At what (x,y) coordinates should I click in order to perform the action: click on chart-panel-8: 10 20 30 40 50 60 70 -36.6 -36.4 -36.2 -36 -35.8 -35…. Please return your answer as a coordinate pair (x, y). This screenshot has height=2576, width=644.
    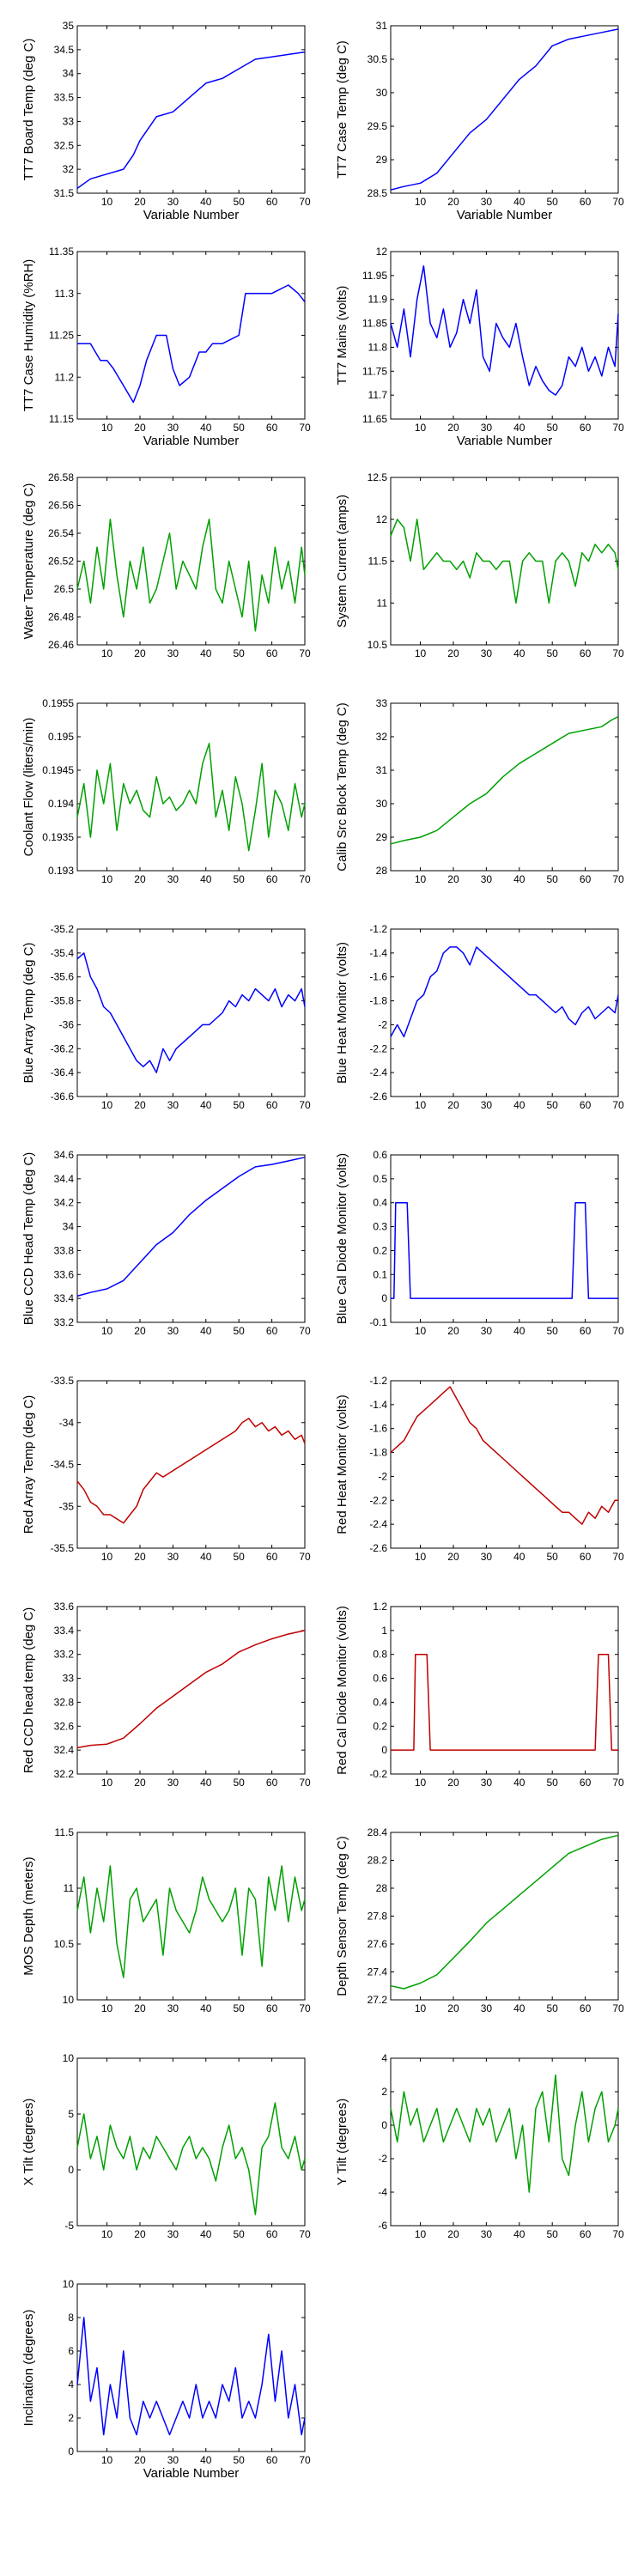
    Looking at the image, I should click on (166, 1017).